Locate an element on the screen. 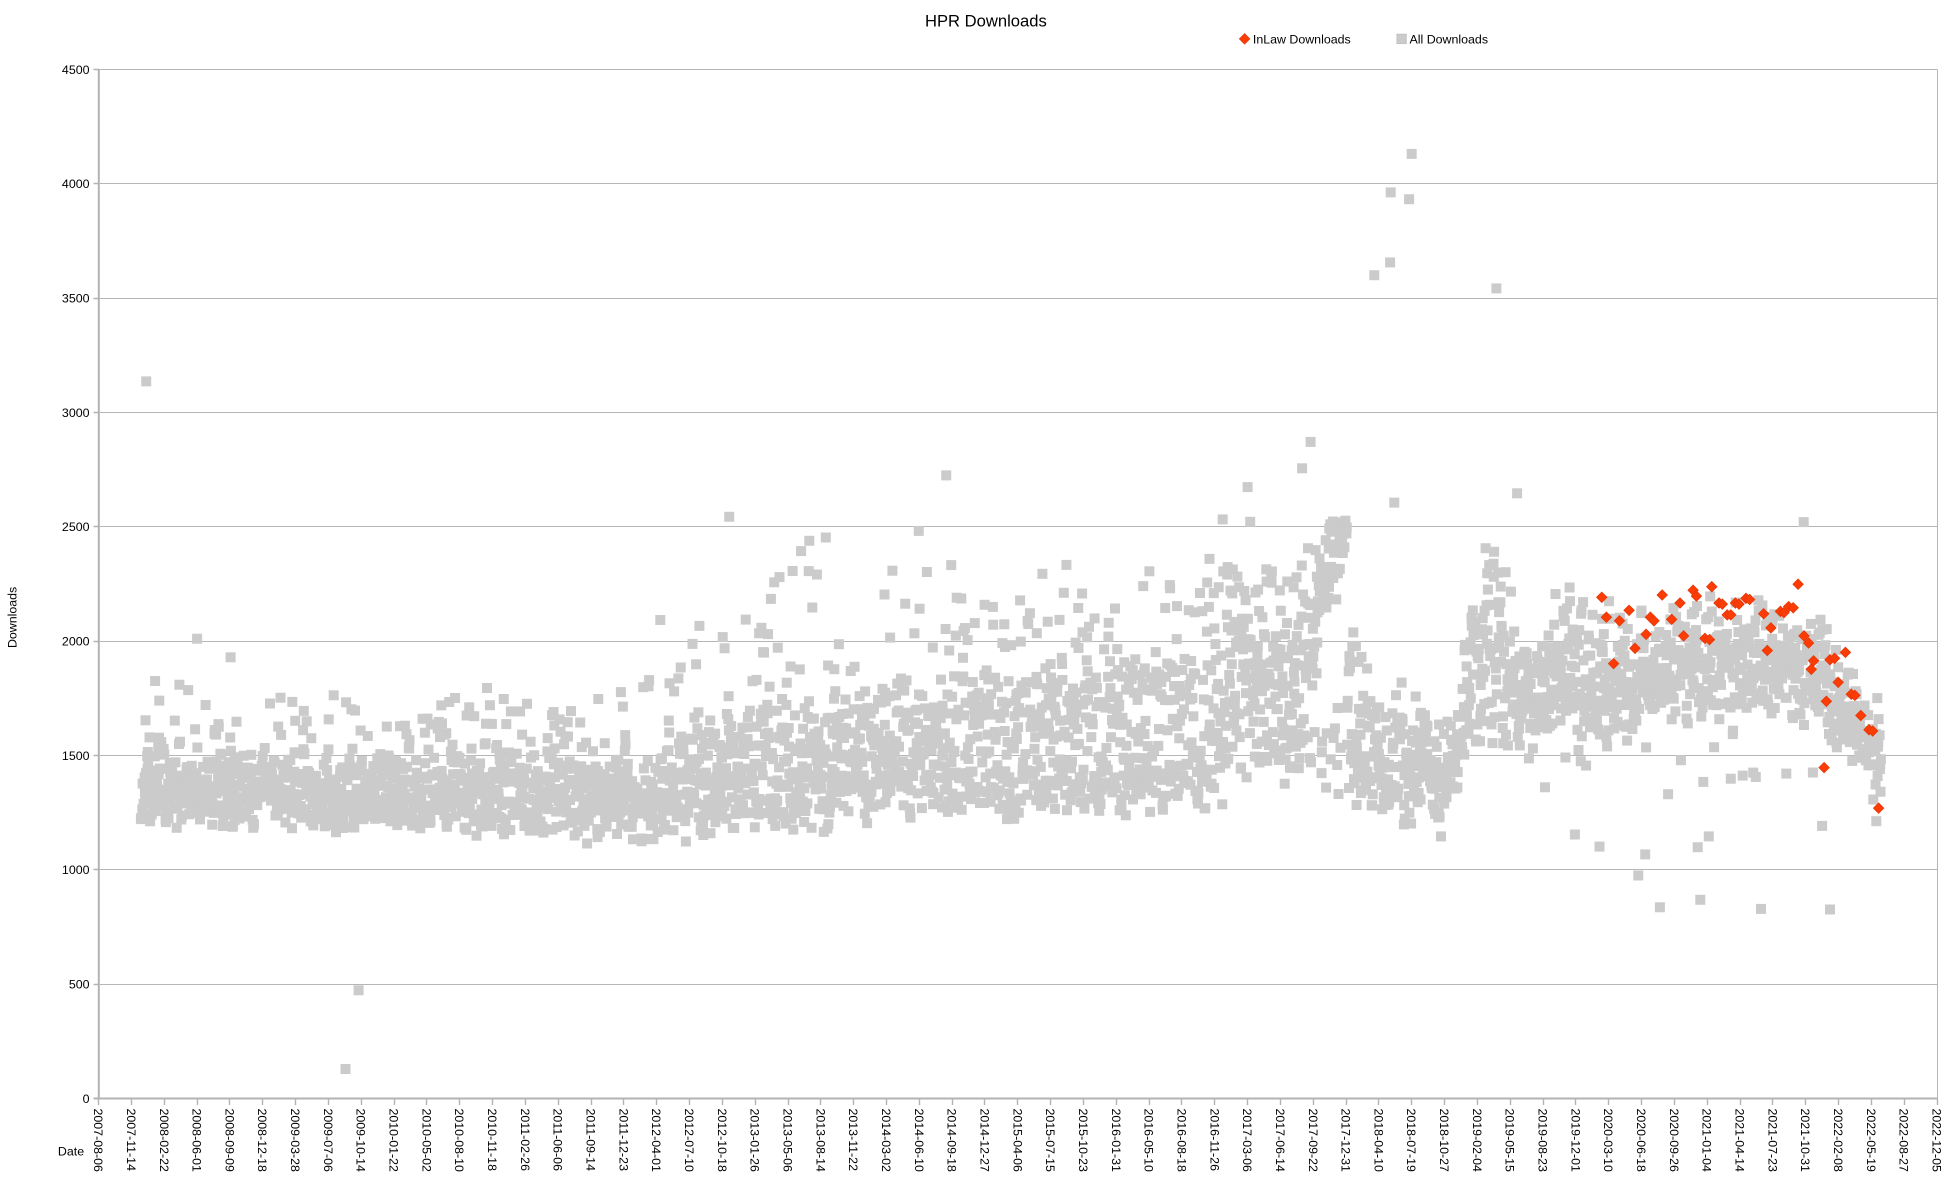 The image size is (1954, 1186). svg-text: 2012-04-01 is located at coordinates (656, 1140).